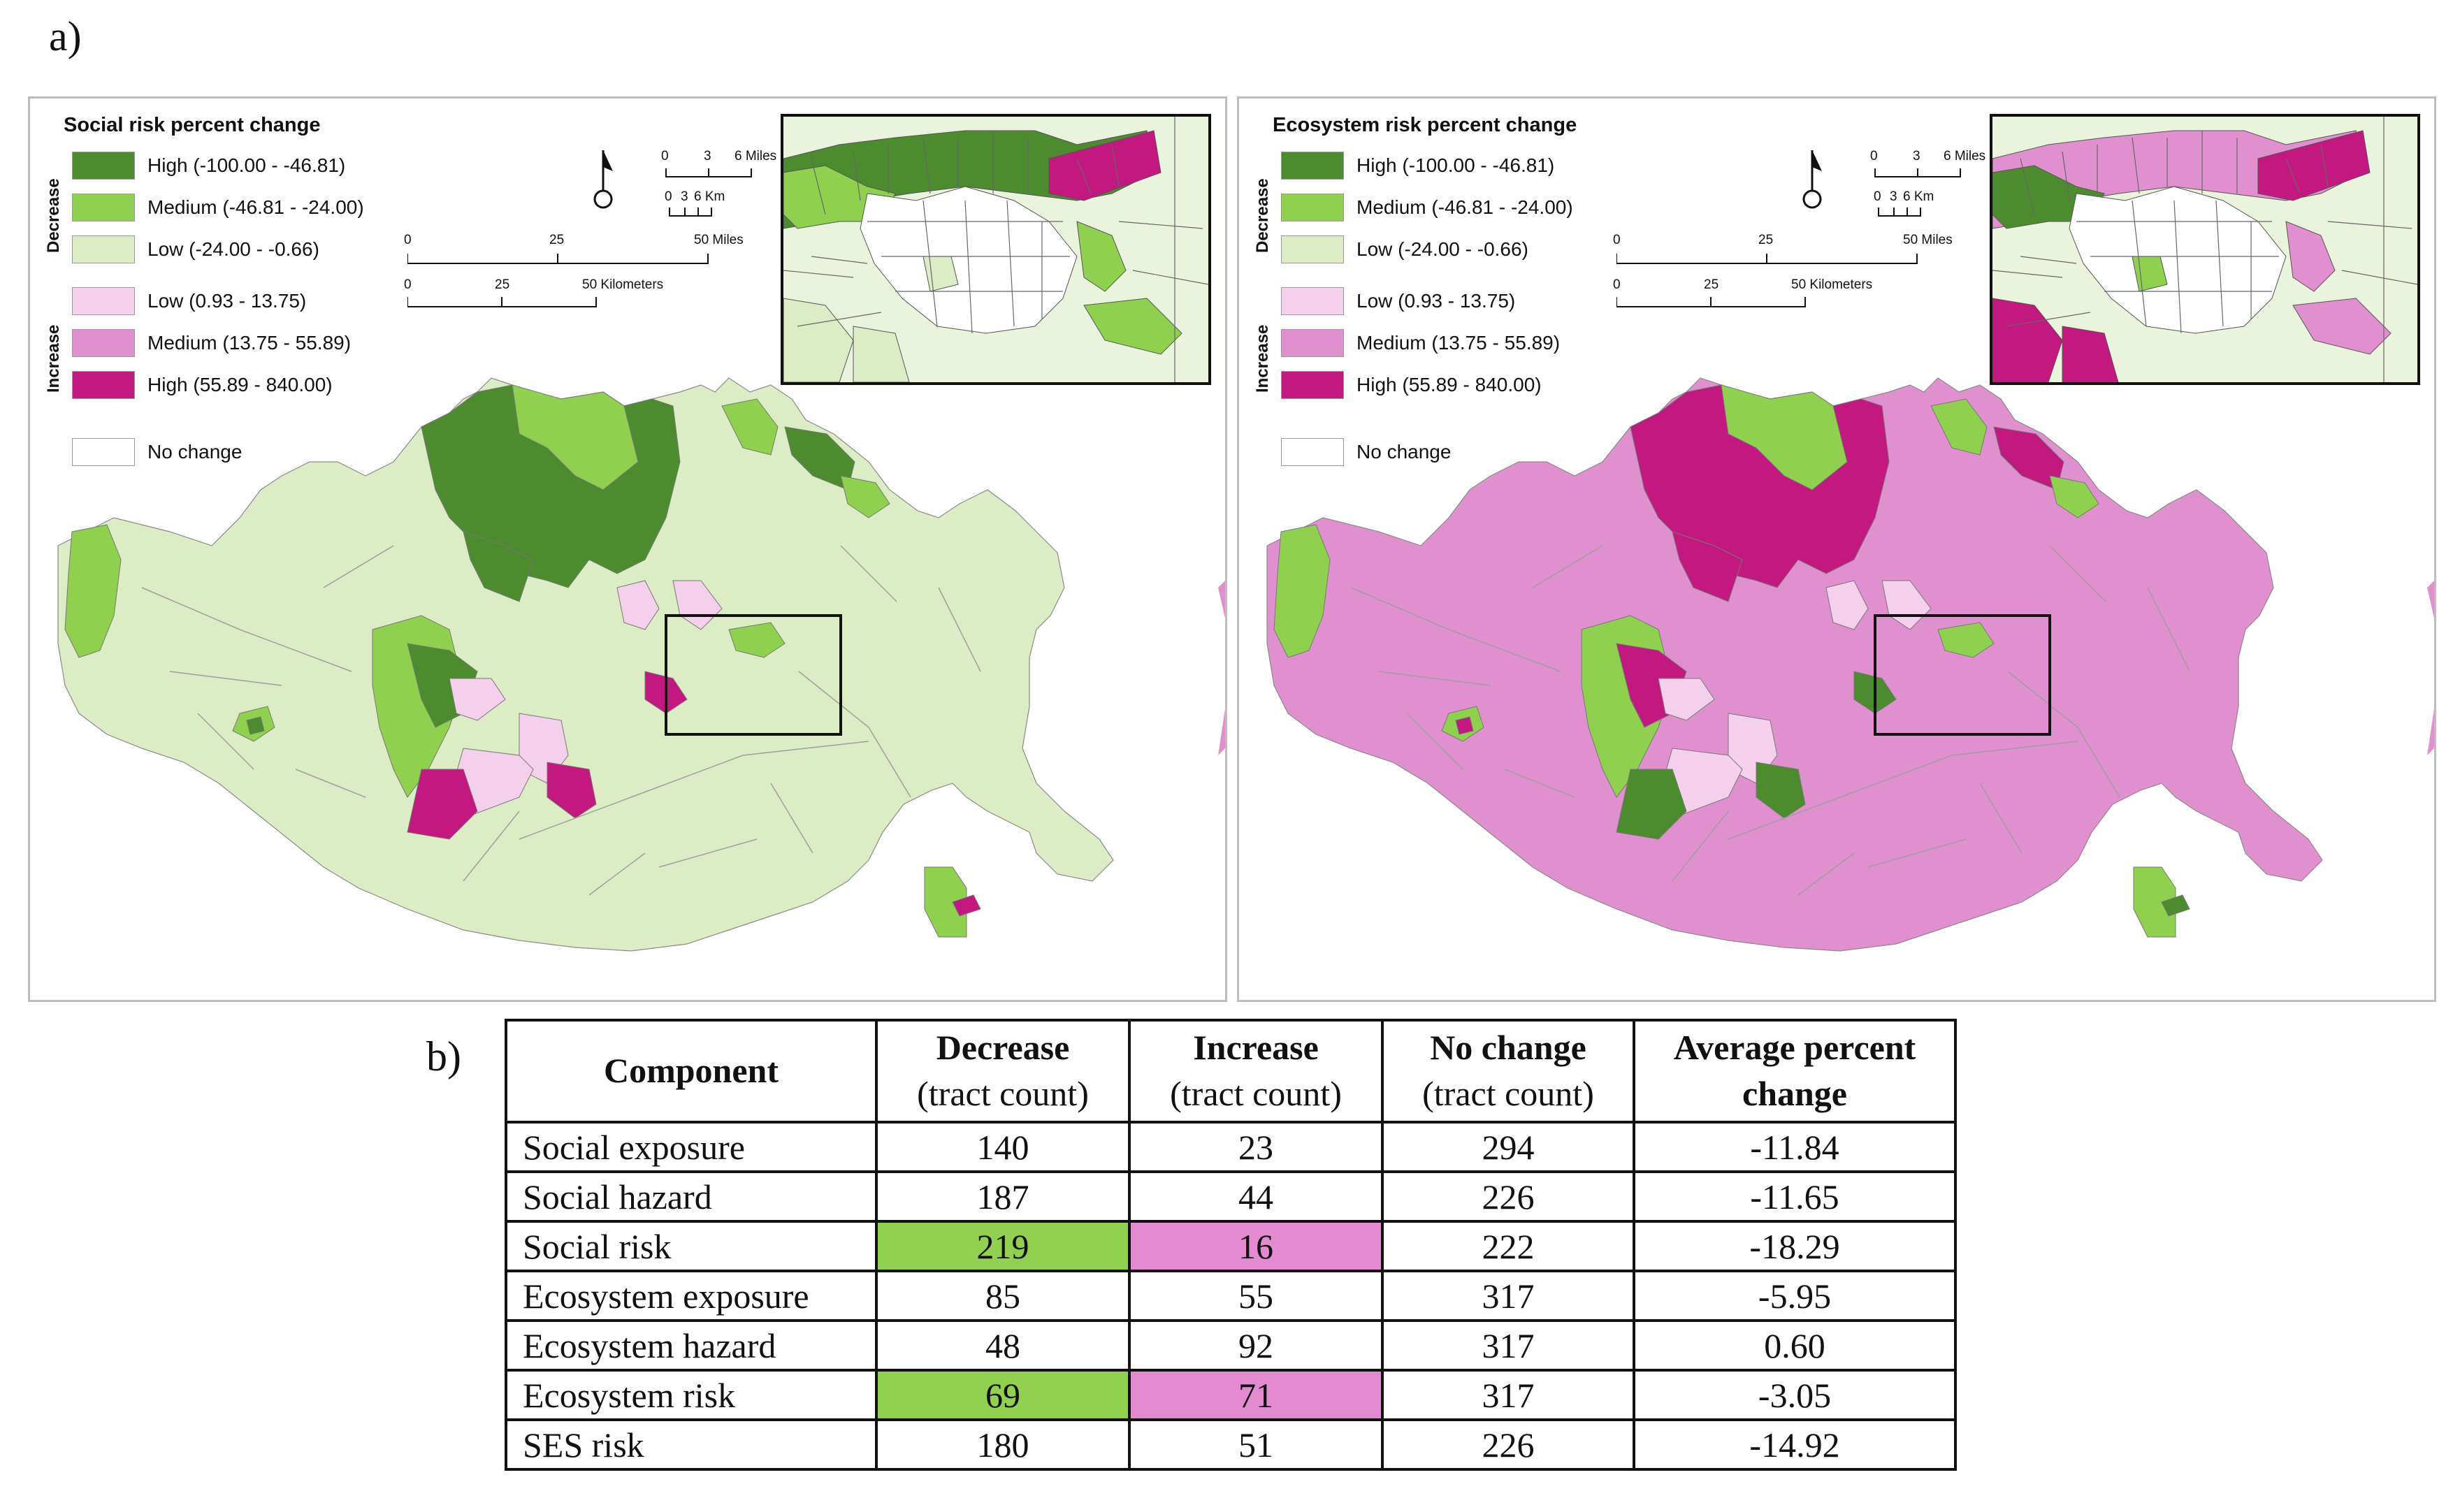  Describe the element at coordinates (1003, 1047) in the screenshot. I see `header-title: Decrease` at that location.